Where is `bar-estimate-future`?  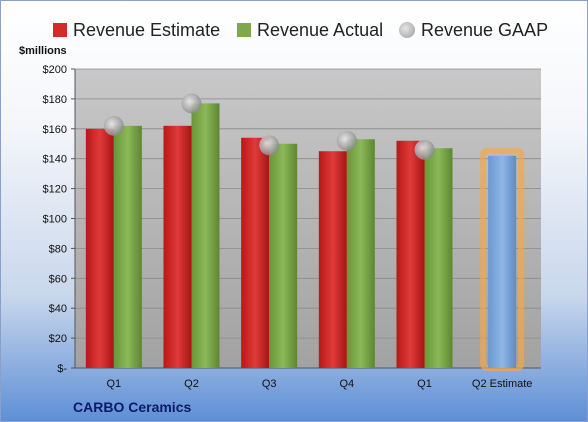
bar-estimate-future is located at coordinates (502, 261).